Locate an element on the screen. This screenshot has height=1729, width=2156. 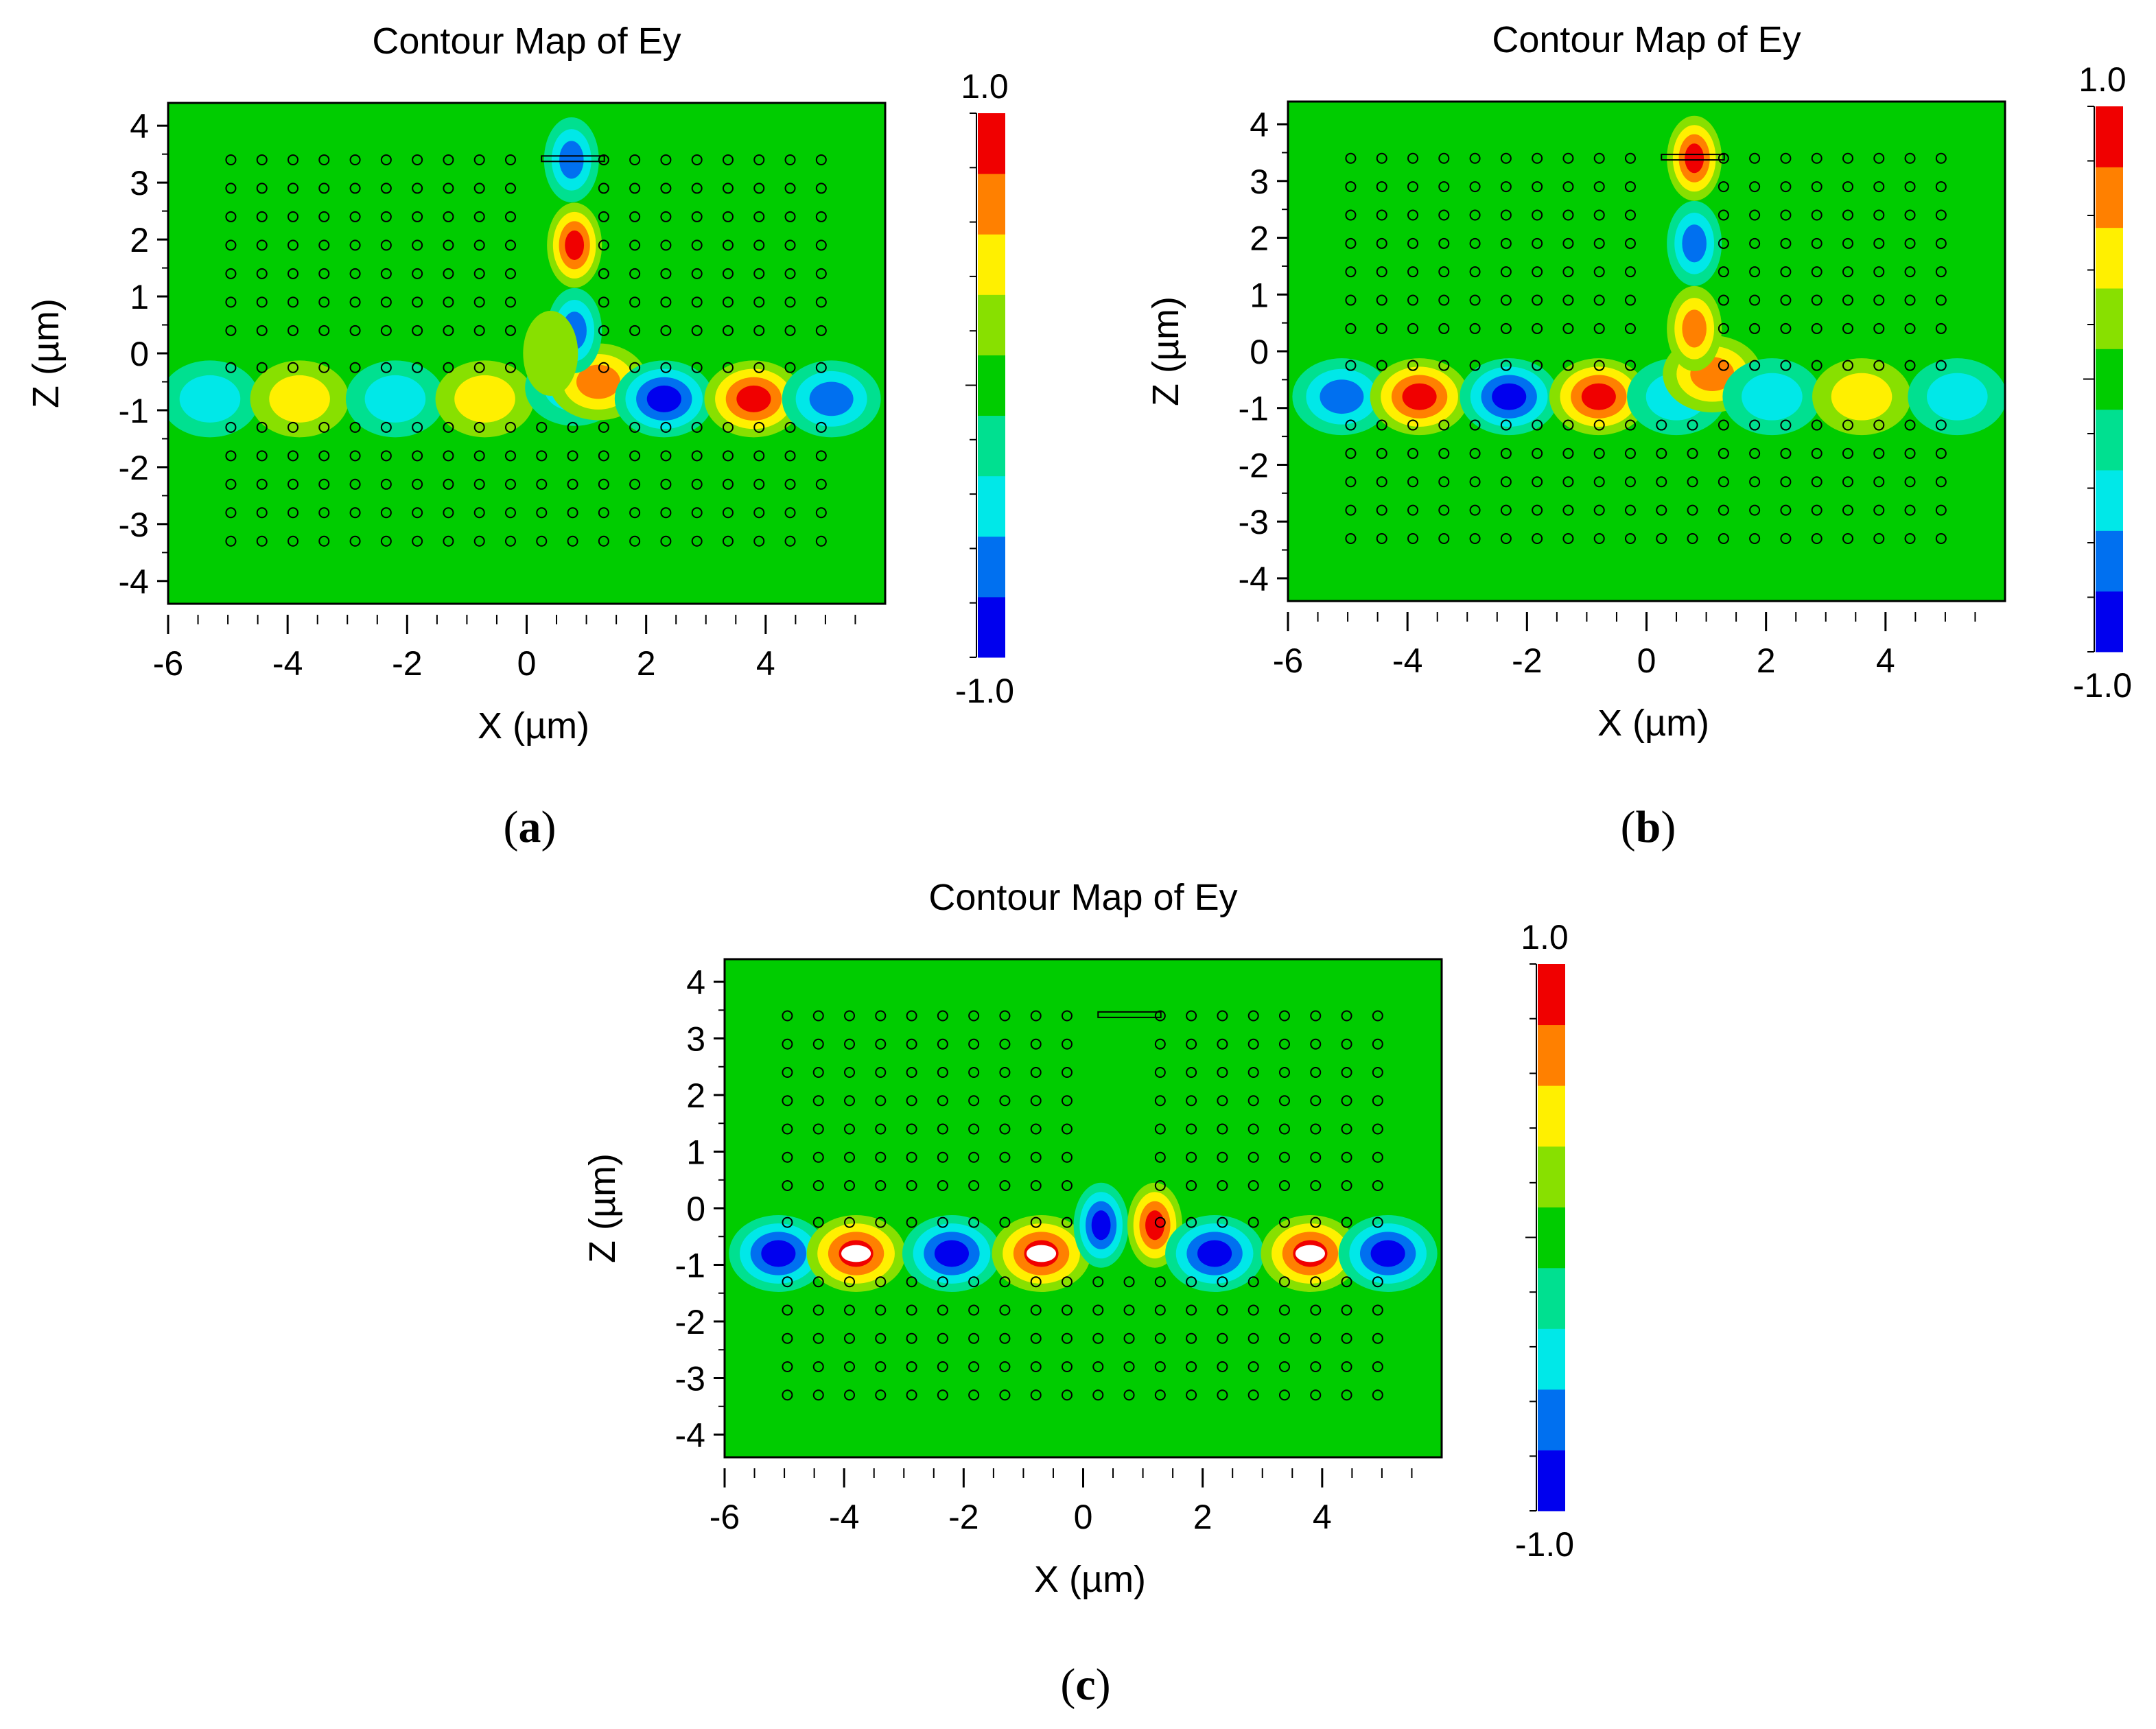
x-tick-label: -2 is located at coordinates (1527, 661).